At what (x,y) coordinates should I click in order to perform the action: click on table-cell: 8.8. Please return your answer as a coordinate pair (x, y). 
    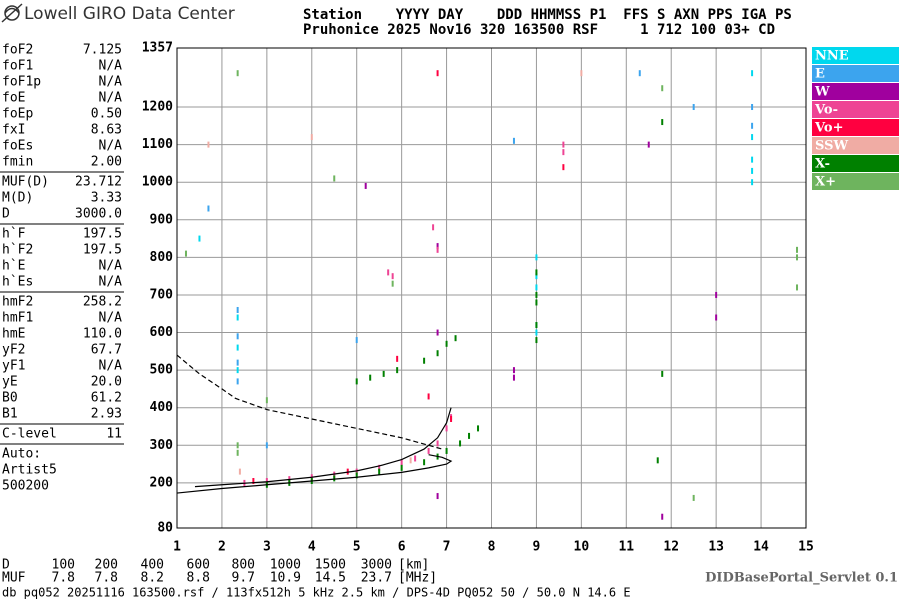
    Looking at the image, I should click on (198, 578).